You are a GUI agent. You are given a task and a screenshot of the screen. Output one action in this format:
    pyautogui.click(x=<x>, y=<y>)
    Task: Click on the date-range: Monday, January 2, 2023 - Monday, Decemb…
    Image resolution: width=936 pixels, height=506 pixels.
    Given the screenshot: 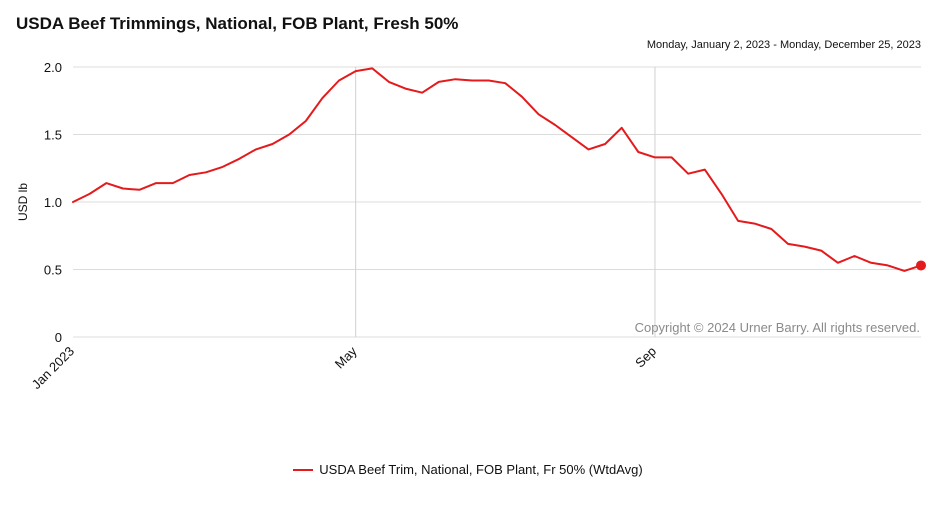 What is the action you would take?
    pyautogui.click(x=783, y=45)
    